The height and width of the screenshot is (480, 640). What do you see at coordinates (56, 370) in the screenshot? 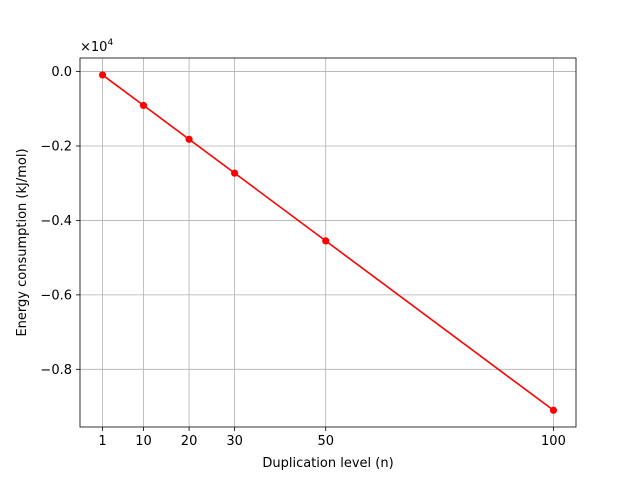
I see `y-tick-label: −0.8` at bounding box center [56, 370].